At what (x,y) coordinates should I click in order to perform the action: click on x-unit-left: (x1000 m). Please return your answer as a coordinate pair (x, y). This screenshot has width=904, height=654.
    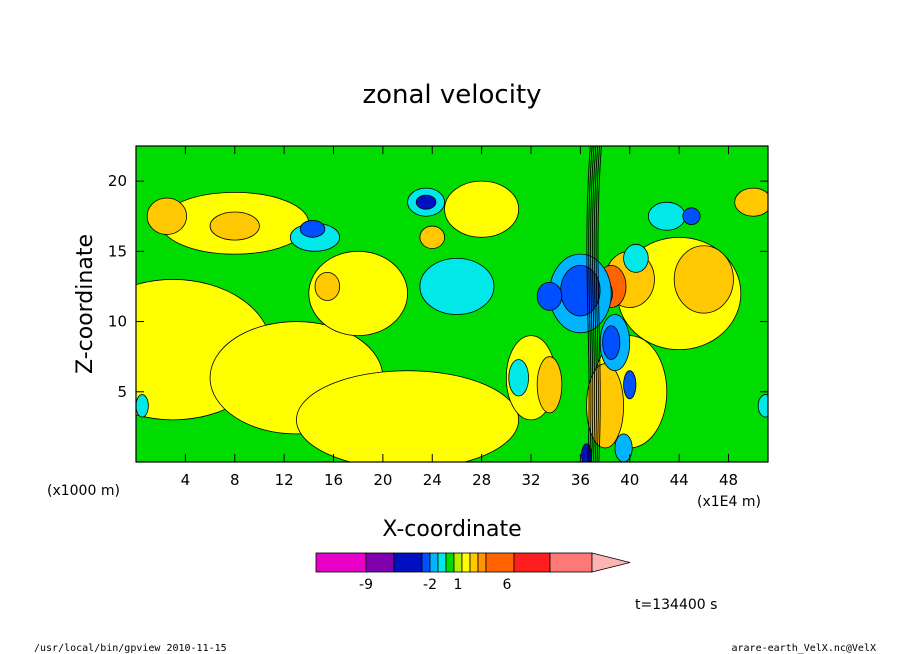
    Looking at the image, I should click on (83, 491).